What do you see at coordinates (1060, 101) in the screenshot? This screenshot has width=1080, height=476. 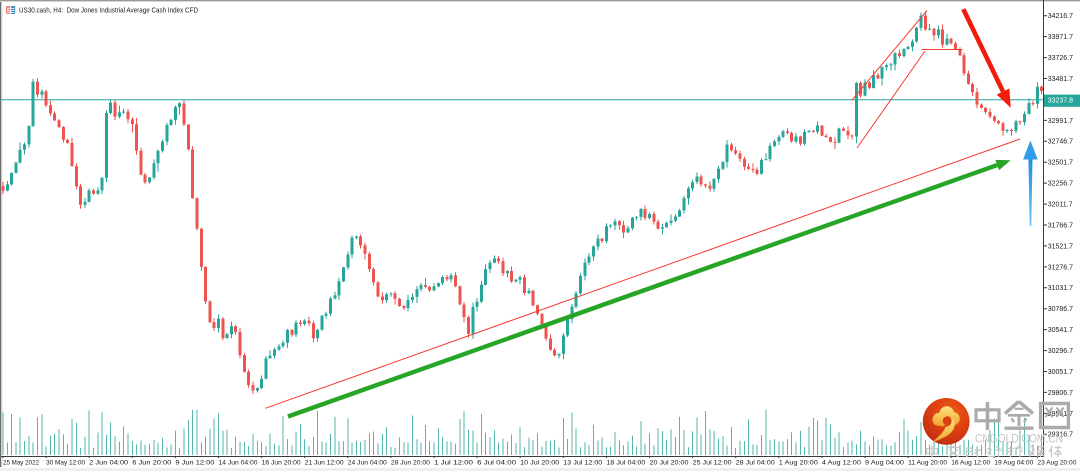 I see `svg-text: 33237.8` at bounding box center [1060, 101].